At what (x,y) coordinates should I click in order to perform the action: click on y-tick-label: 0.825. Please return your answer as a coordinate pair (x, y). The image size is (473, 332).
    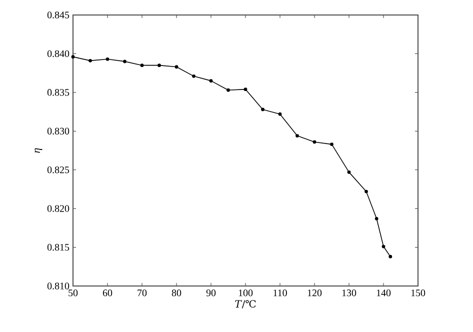
    Looking at the image, I should click on (58, 170).